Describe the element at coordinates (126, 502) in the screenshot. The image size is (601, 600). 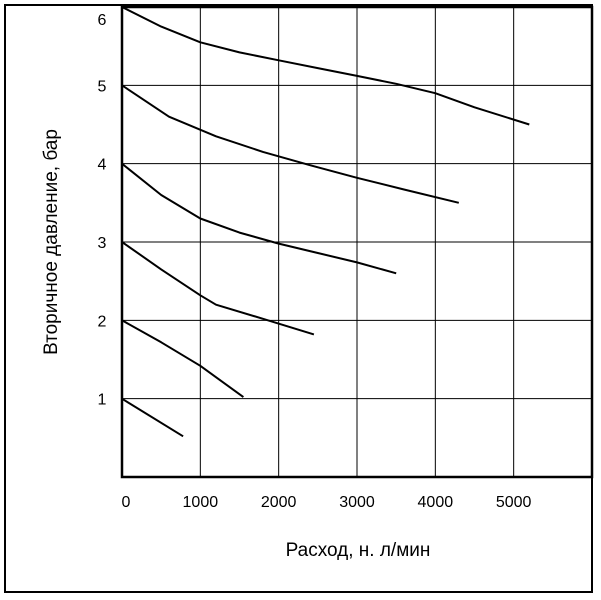
I see `x-tick-label: 0` at that location.